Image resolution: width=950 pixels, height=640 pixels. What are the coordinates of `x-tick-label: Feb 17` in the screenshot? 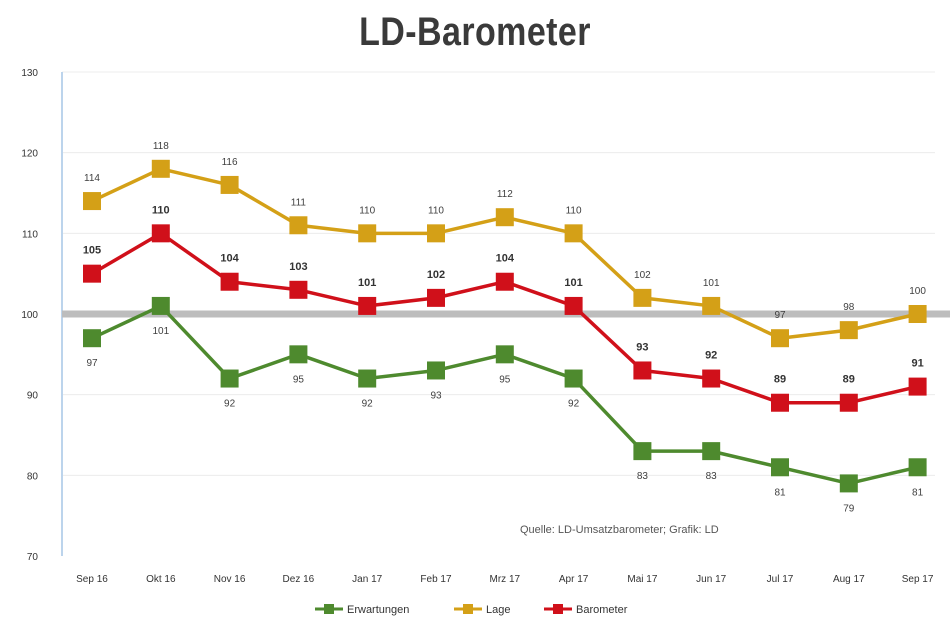 It's located at (436, 579).